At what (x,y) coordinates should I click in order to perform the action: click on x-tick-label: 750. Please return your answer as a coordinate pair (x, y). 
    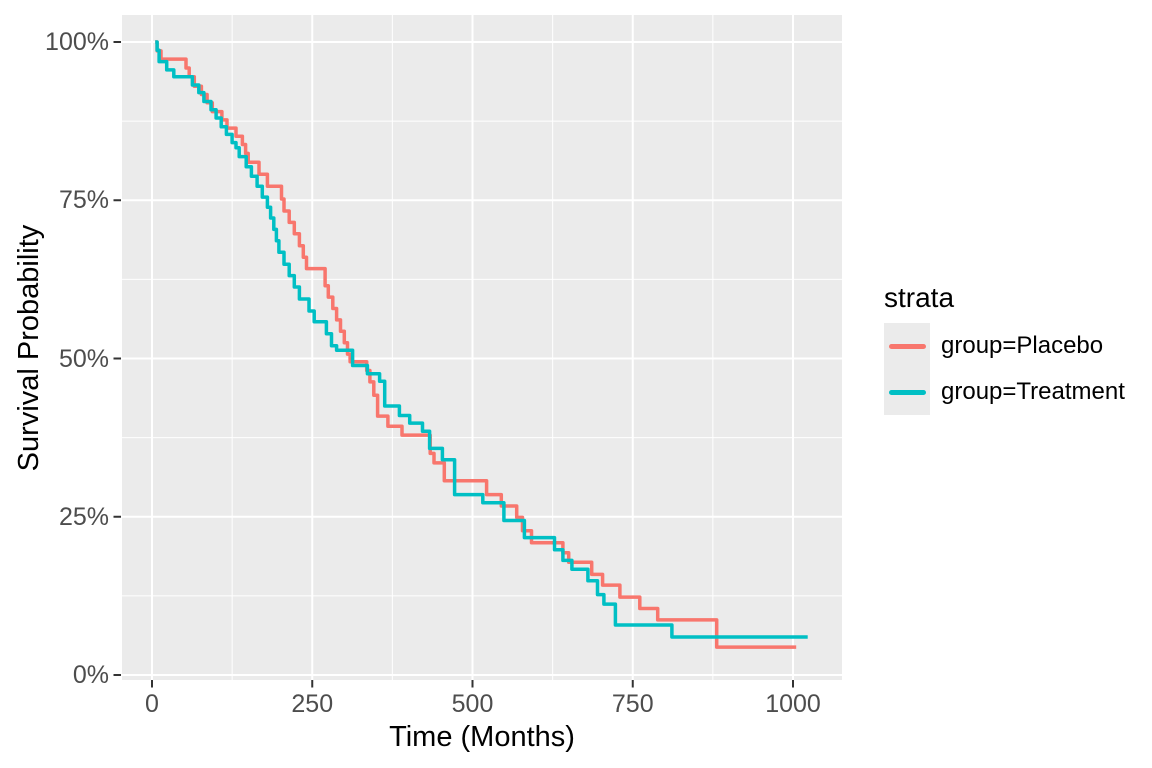
    Looking at the image, I should click on (632, 704).